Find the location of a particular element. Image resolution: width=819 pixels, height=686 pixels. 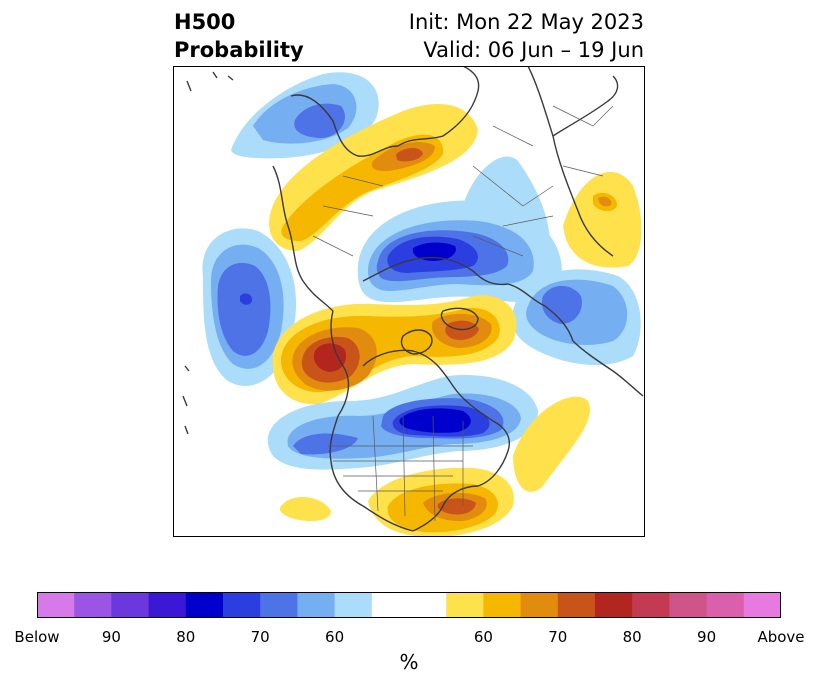

title-variable: H500 is located at coordinates (205, 22).